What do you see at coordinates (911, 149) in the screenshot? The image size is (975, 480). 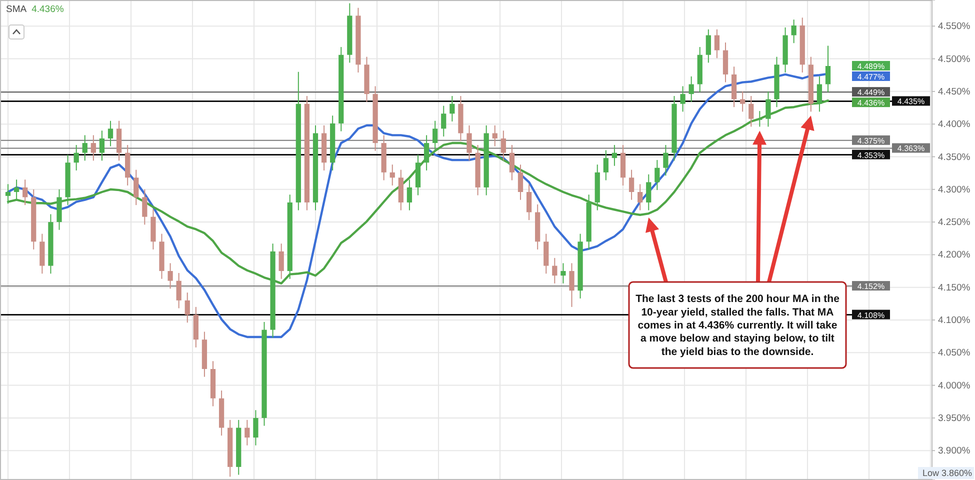 I see `ref-line-label: 4.363%` at bounding box center [911, 149].